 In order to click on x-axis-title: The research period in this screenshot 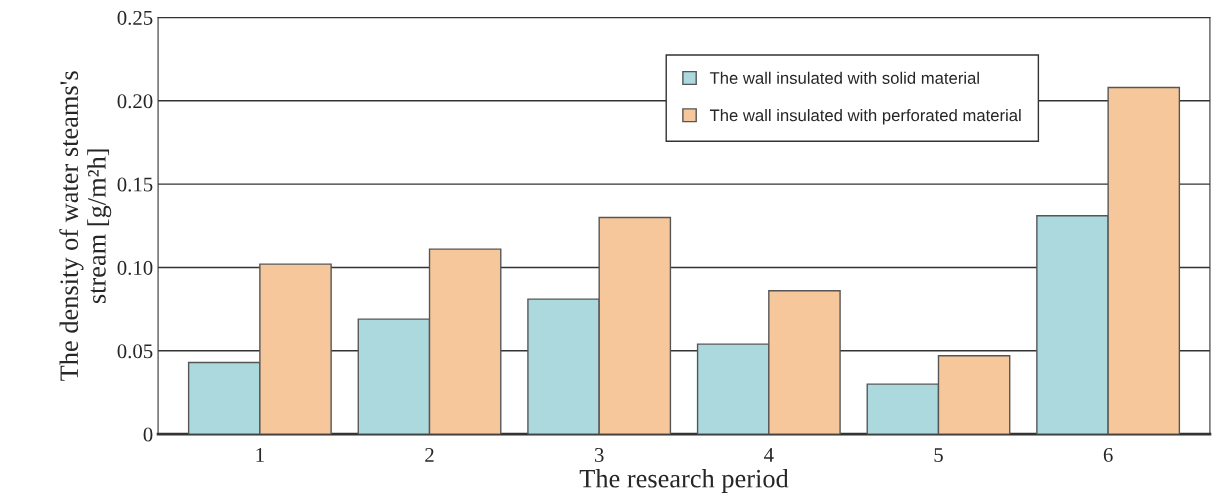, I will do `click(684, 481)`.